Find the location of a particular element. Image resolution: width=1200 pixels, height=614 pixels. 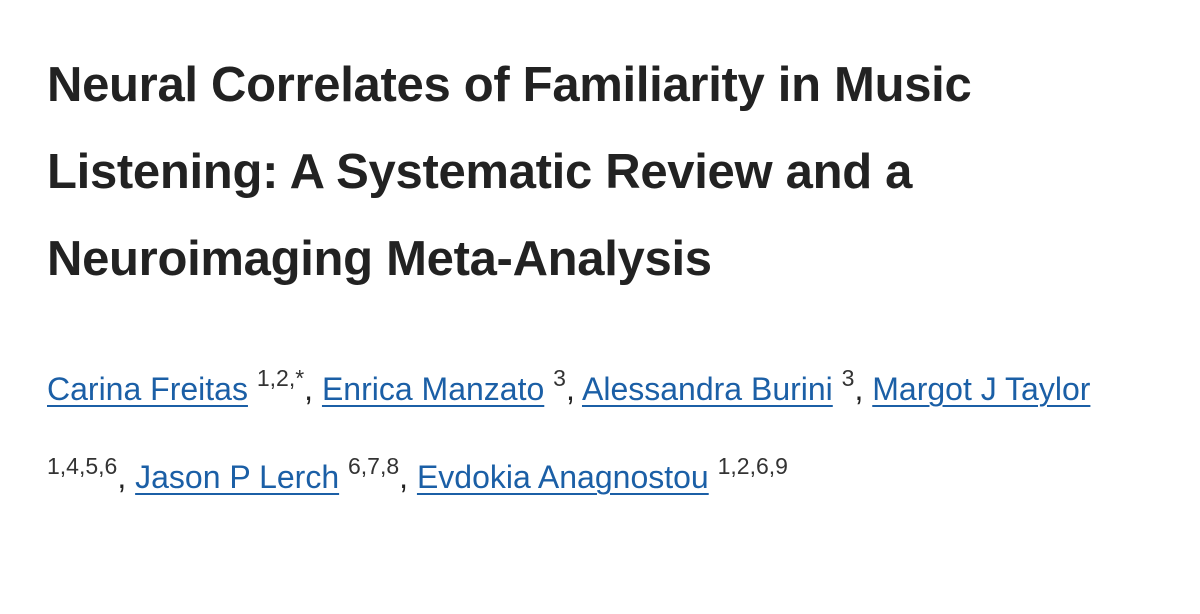

author-link: Margot J Taylor is located at coordinates (981, 389).